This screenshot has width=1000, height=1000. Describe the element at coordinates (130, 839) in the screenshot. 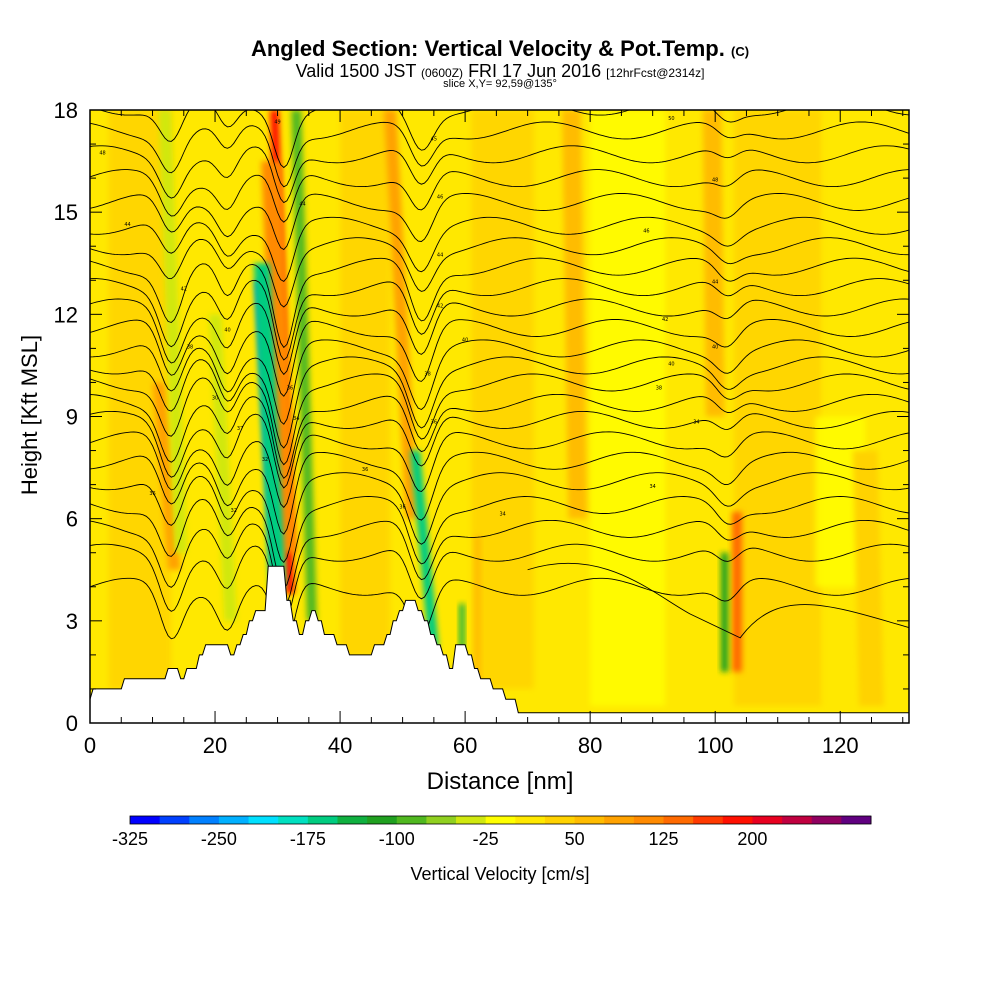

I see `colorbar-tick-label: -325` at that location.